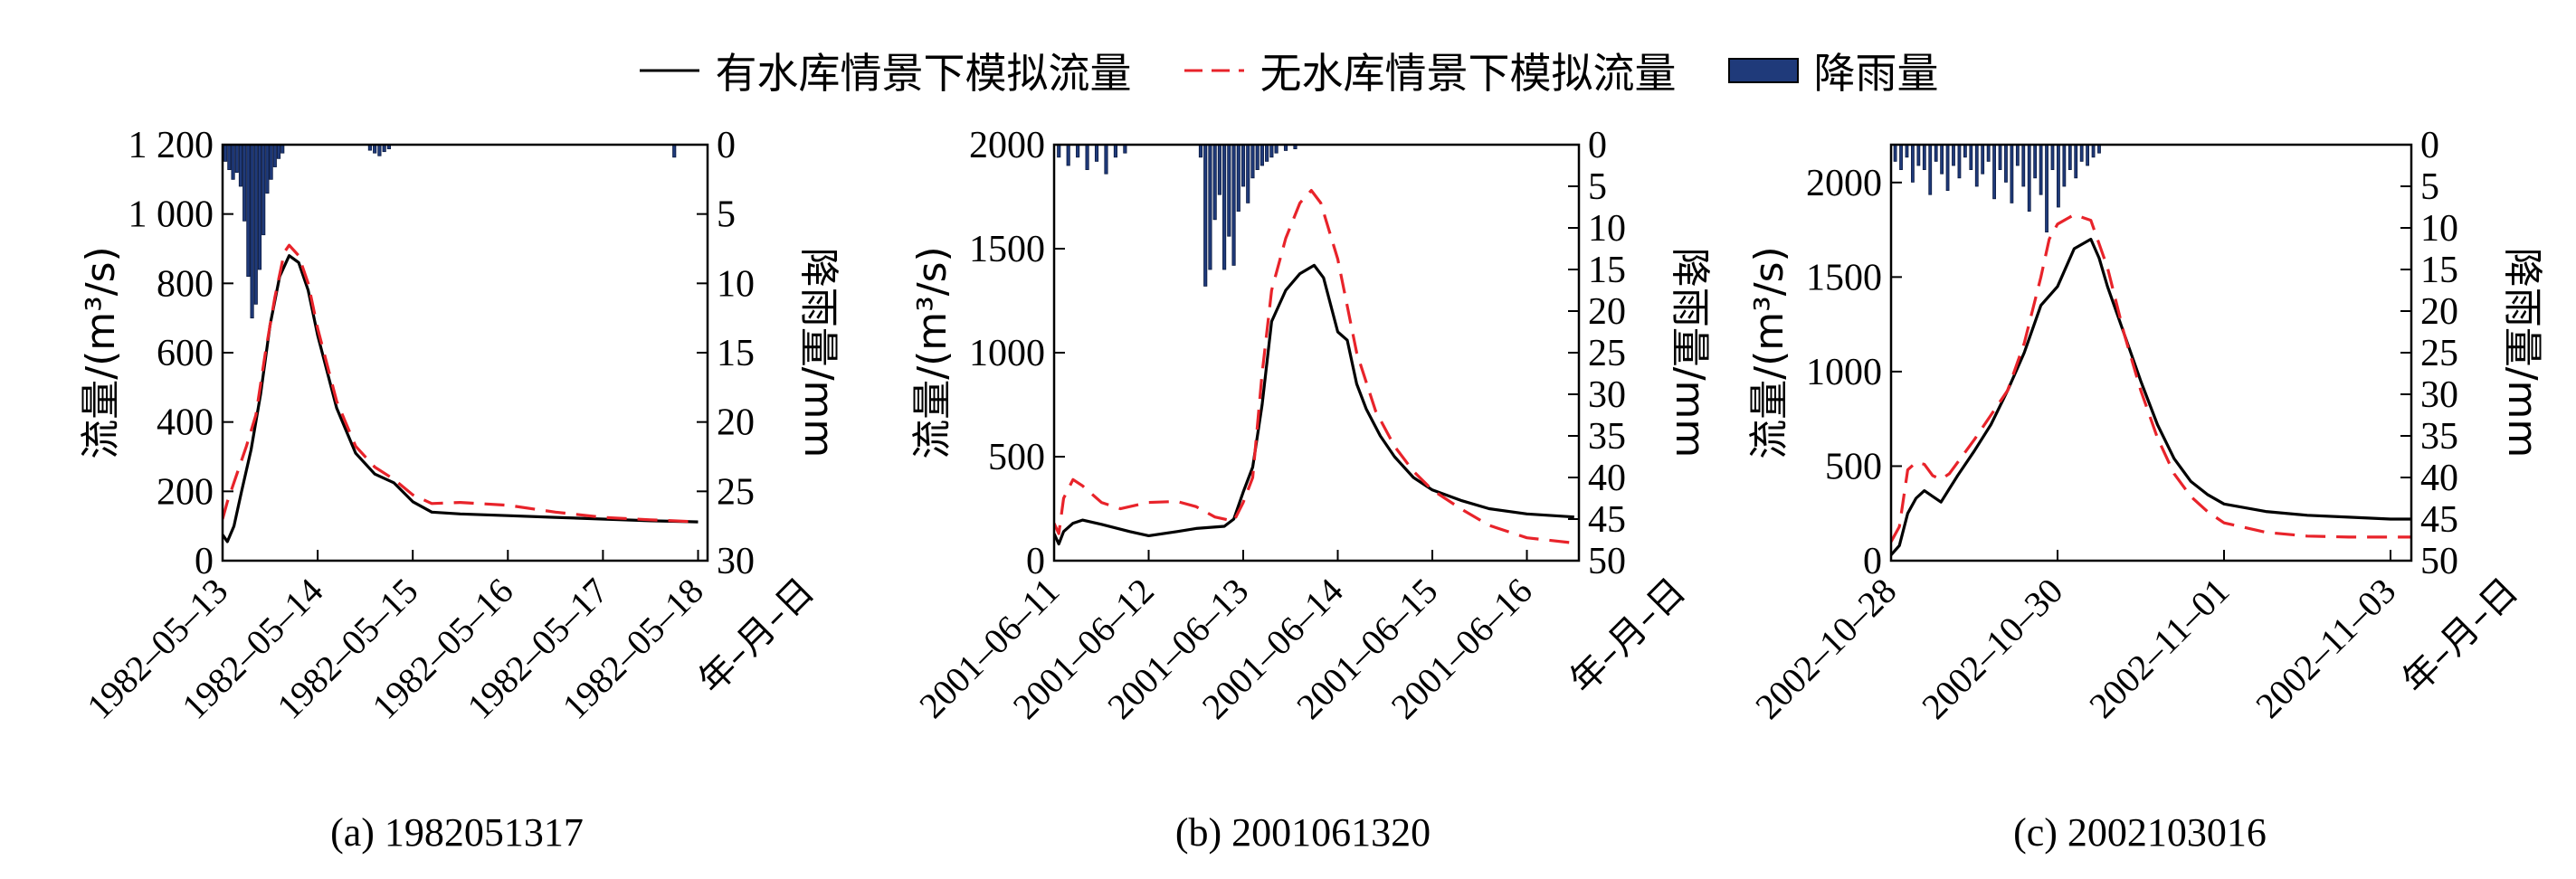  I want to click on y2-tick-label: 15, so click(2439, 270).